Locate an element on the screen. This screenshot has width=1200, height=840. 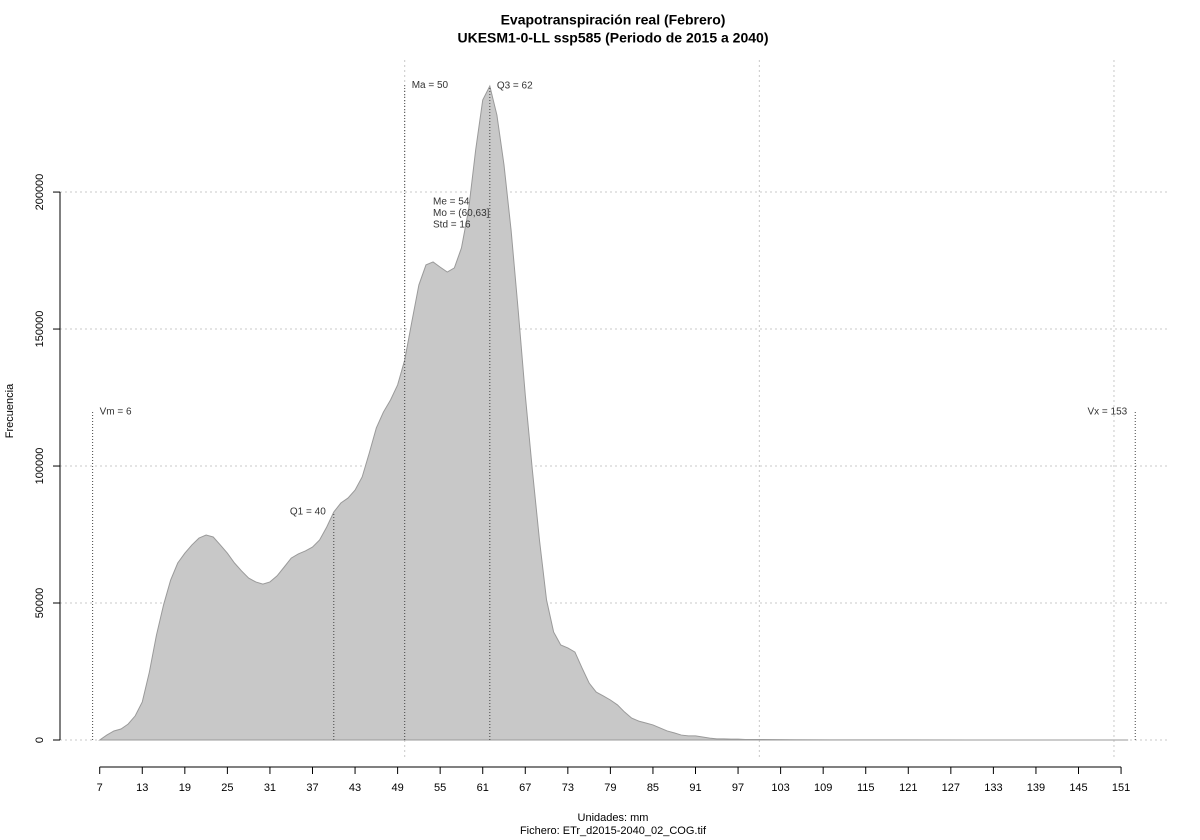
stat-label: Std = 16 is located at coordinates (452, 225).